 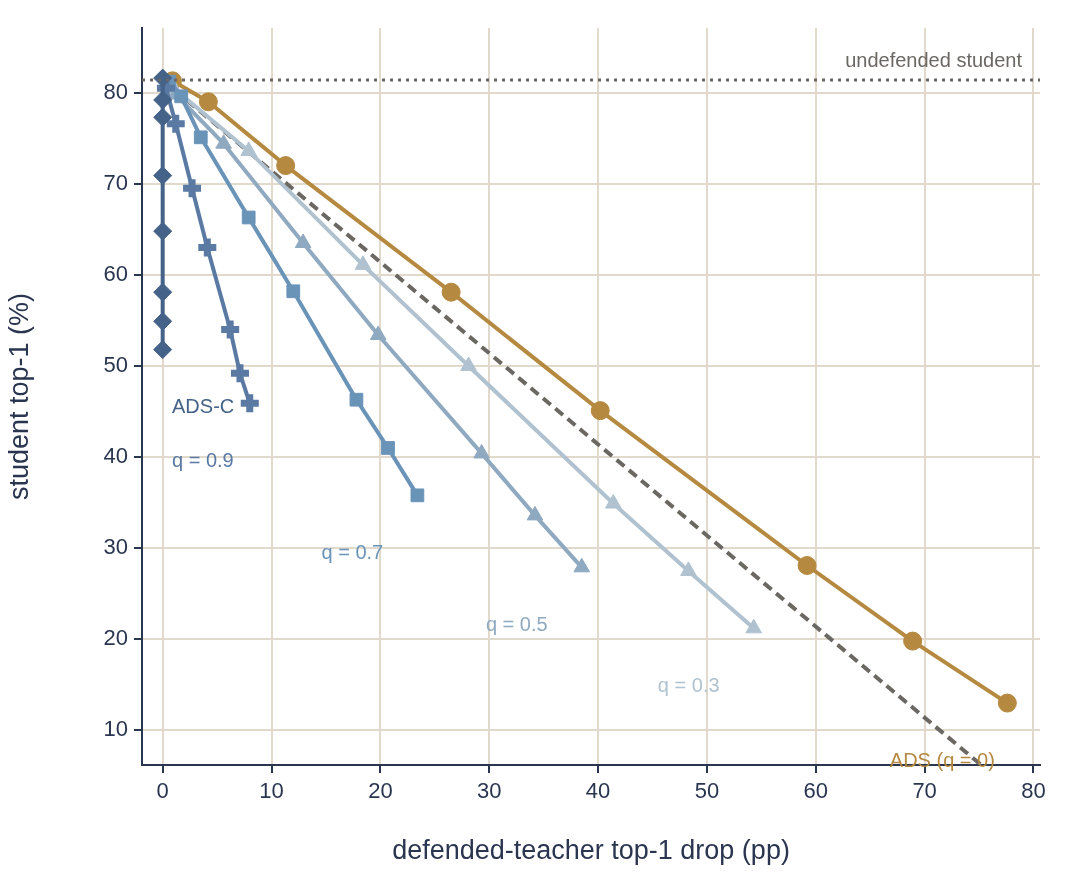 I want to click on x-tick-label: 30, so click(x=489, y=791).